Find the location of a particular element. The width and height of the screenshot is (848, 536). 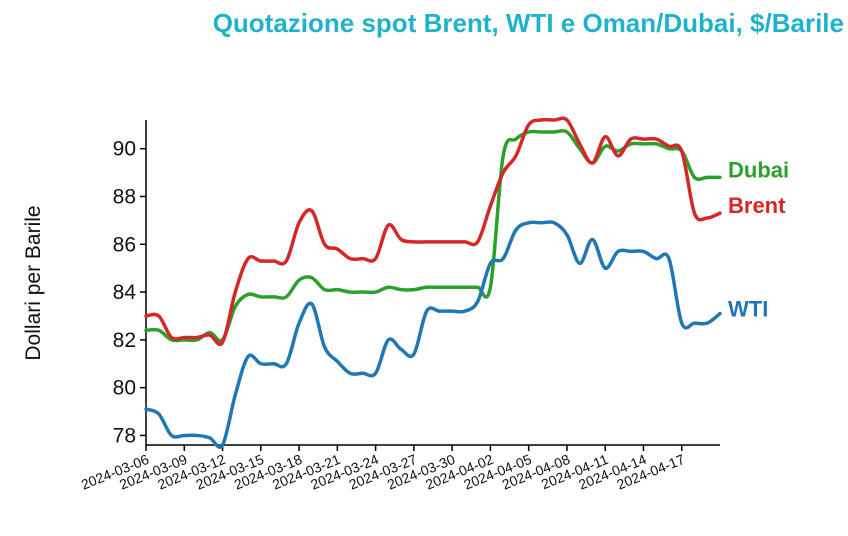

y-tick-label: 82 is located at coordinates (124, 340).